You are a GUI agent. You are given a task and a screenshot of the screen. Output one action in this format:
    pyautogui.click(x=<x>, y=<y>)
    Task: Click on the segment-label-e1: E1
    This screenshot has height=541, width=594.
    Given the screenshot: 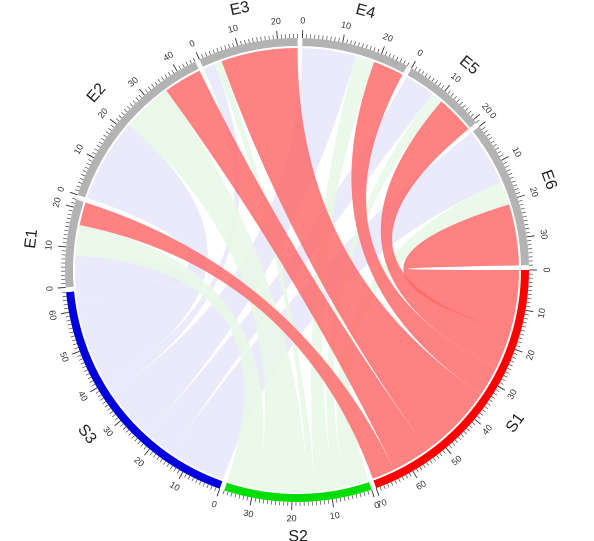 What is the action you would take?
    pyautogui.click(x=31, y=239)
    